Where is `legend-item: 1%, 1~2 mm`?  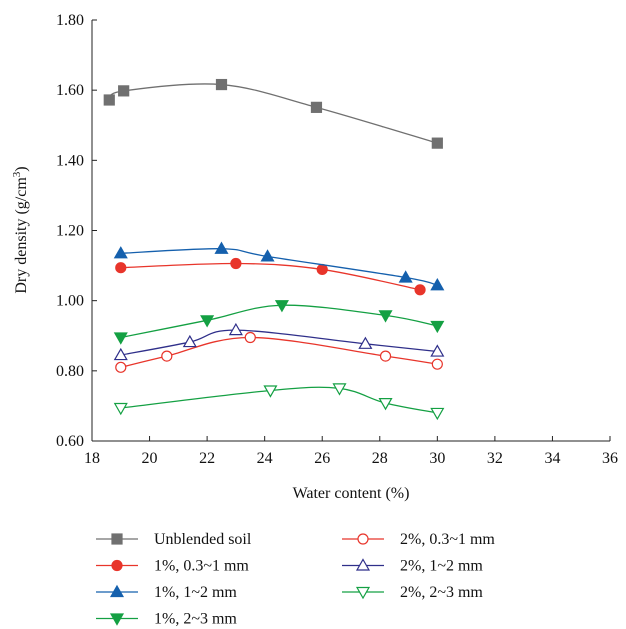
legend-item: 1%, 1~2 mm is located at coordinates (166, 592).